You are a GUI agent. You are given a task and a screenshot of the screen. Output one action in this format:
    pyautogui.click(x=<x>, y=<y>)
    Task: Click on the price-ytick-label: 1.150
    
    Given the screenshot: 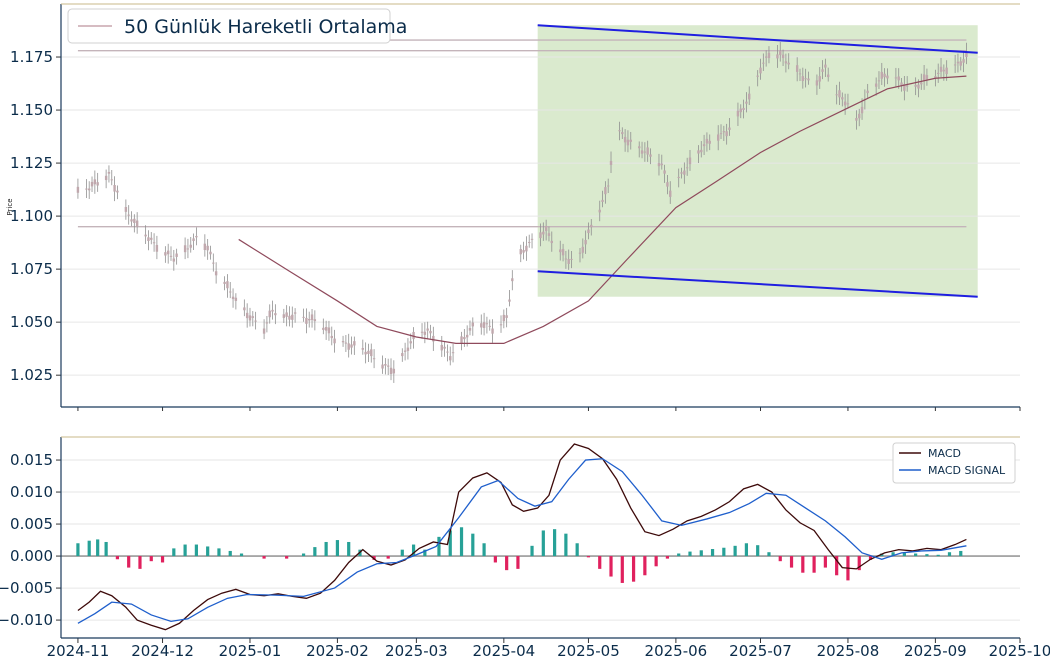 What is the action you would take?
    pyautogui.click(x=31, y=110)
    